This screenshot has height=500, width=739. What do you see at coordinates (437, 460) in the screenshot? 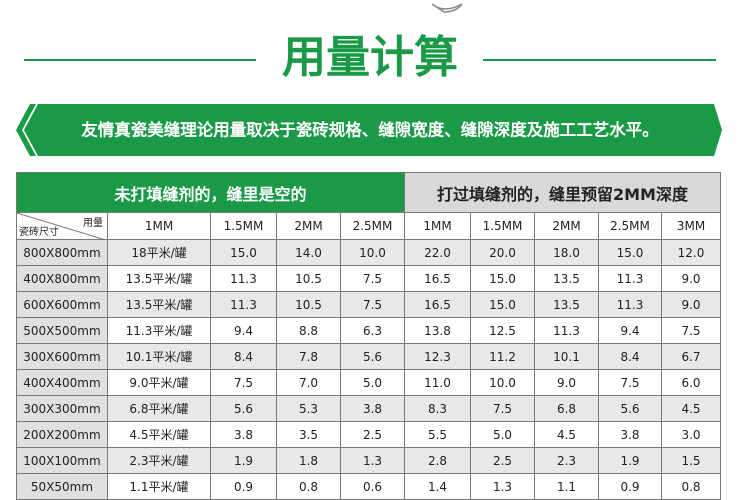
I see `value-cell: 2.8` at bounding box center [437, 460].